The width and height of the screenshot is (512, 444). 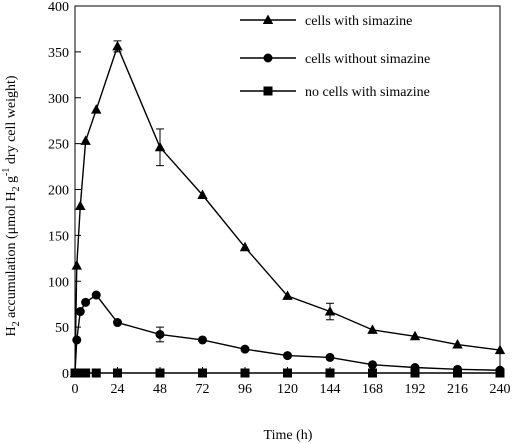 I want to click on y-tick-label: 0, so click(x=65, y=374).